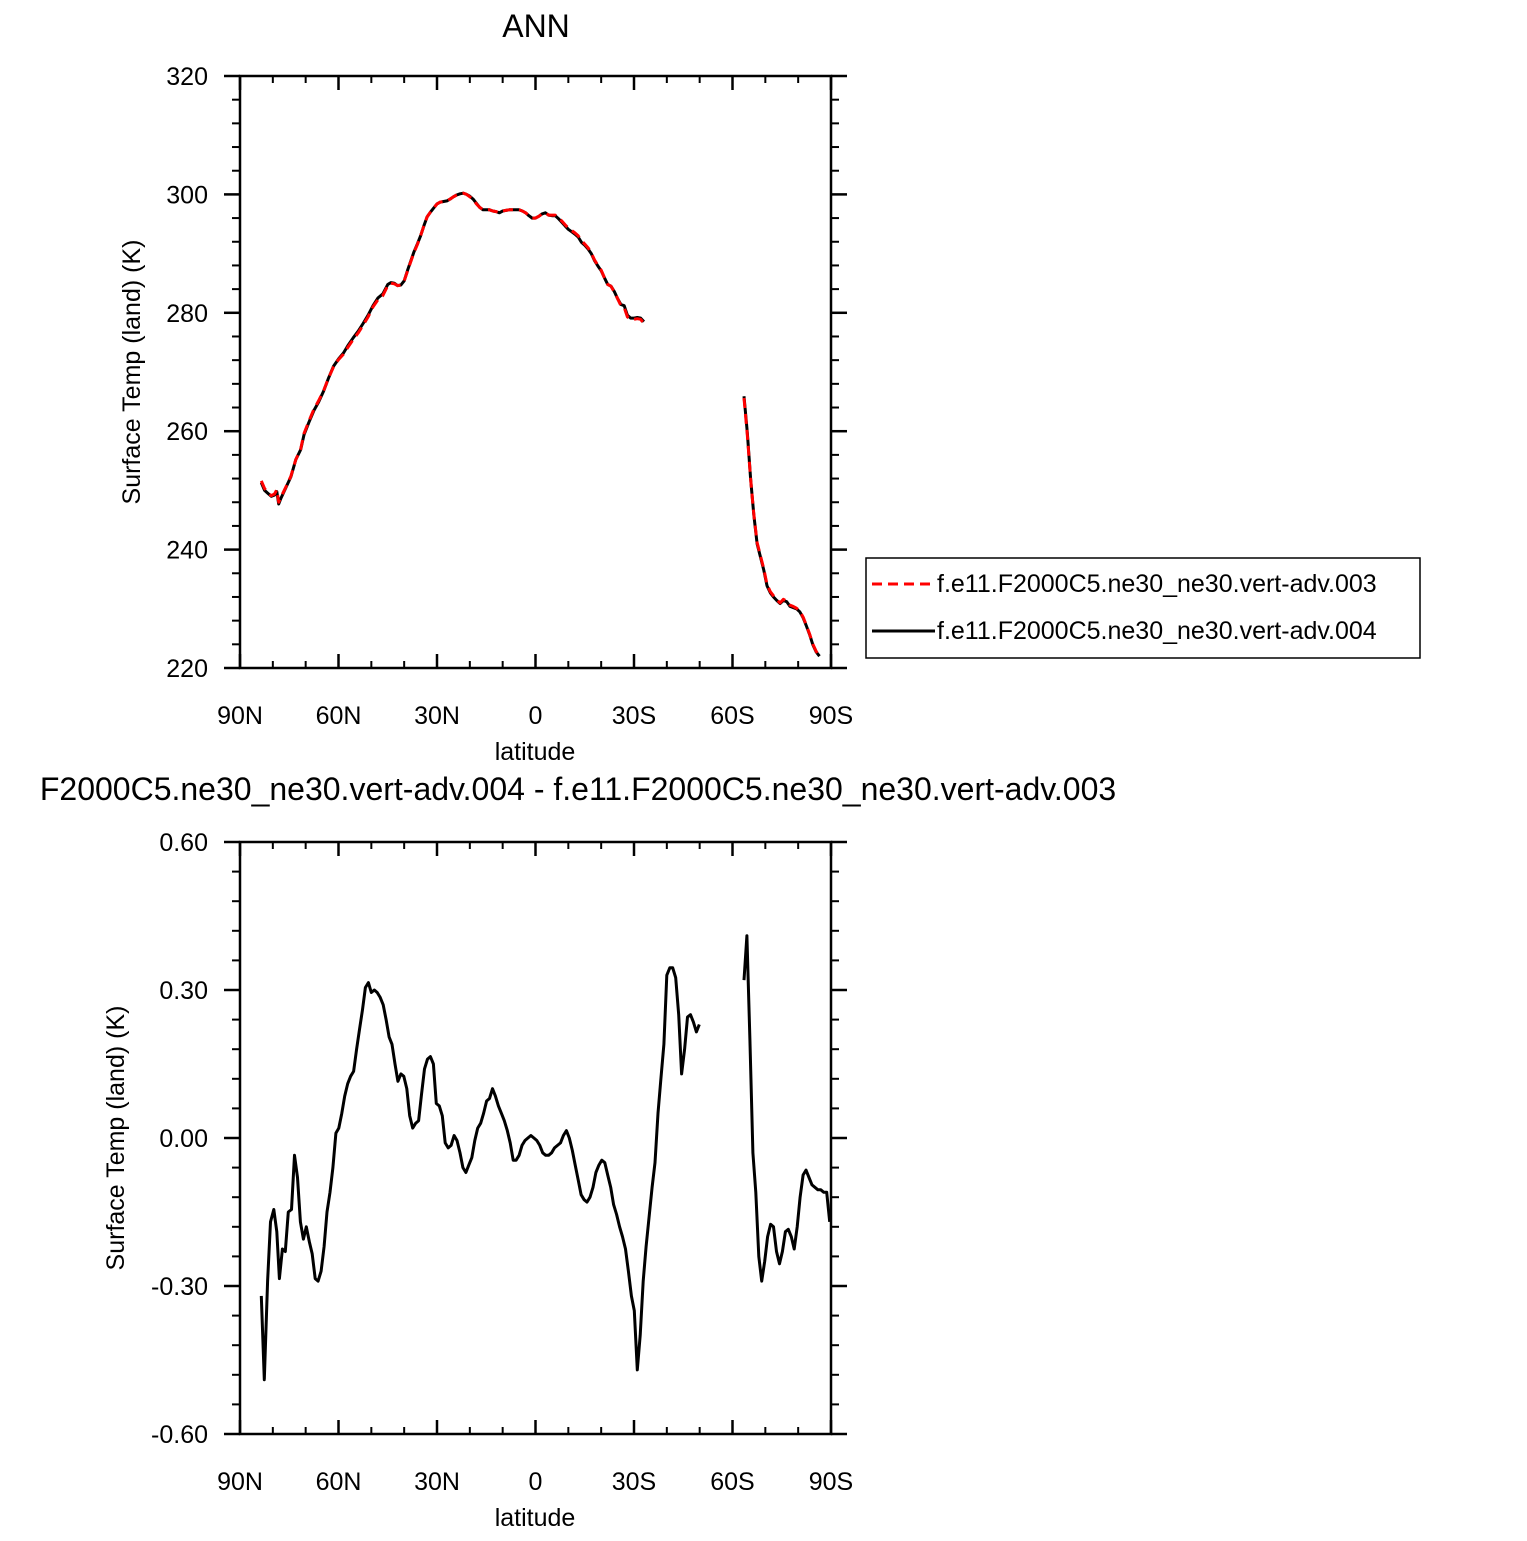 The height and width of the screenshot is (1541, 1527). What do you see at coordinates (339, 1482) in the screenshot?
I see `bottom-x-tick-label: 60N` at bounding box center [339, 1482].